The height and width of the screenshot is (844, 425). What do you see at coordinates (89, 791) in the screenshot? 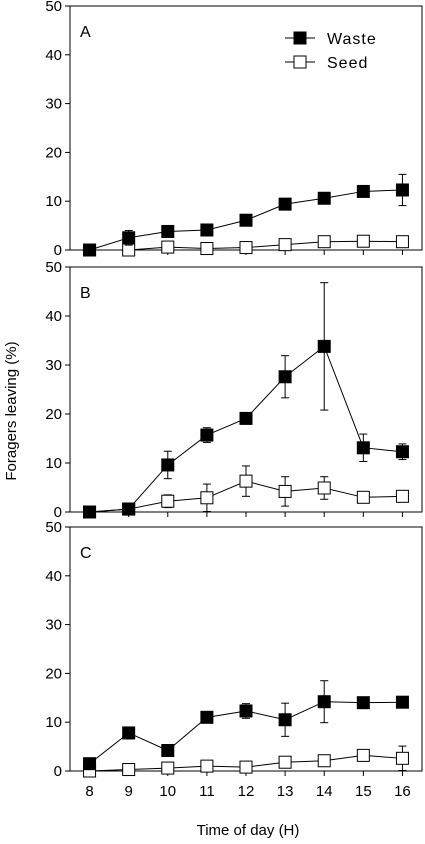
I see `x-tick-label: 8` at bounding box center [89, 791].